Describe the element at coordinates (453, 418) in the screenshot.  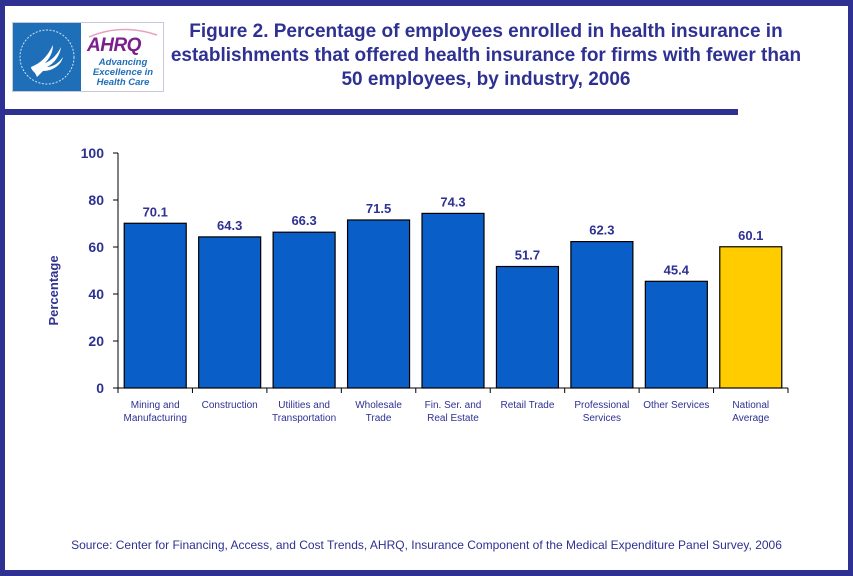
I see `x-tick-label: Real Estate` at that location.